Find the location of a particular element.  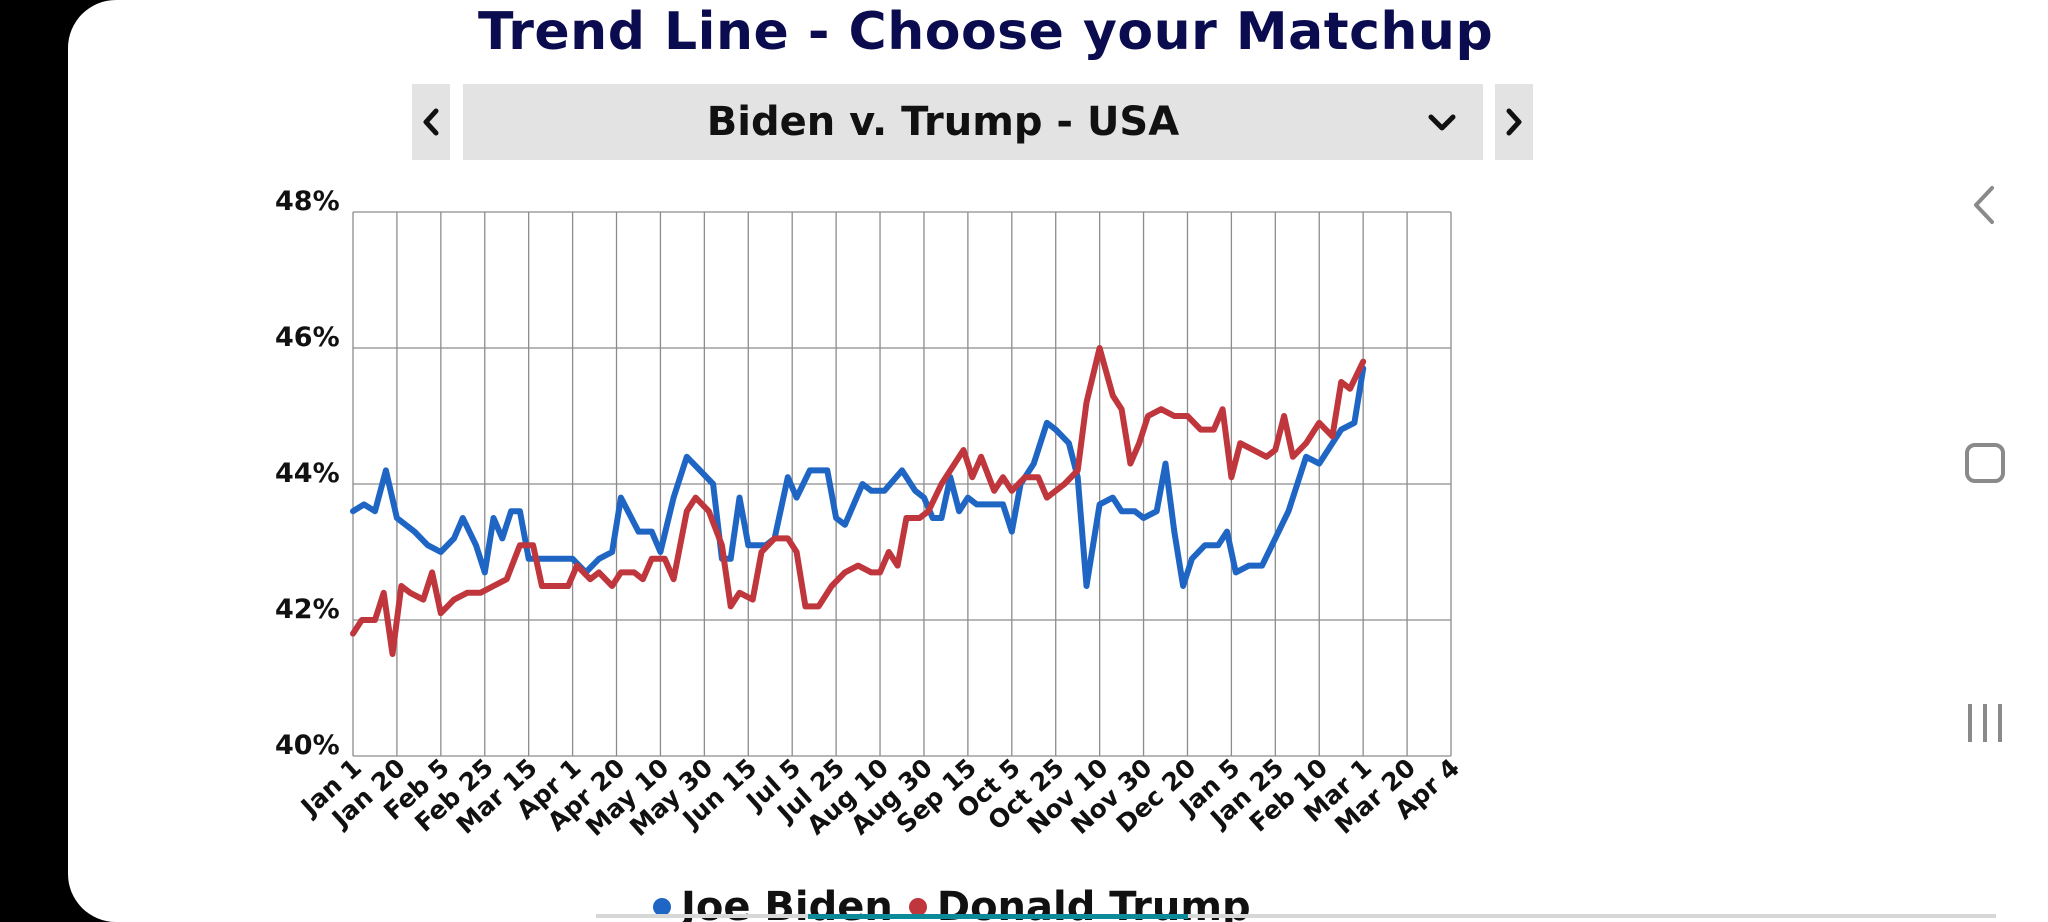

chevron-left-icon is located at coordinates (431, 122).